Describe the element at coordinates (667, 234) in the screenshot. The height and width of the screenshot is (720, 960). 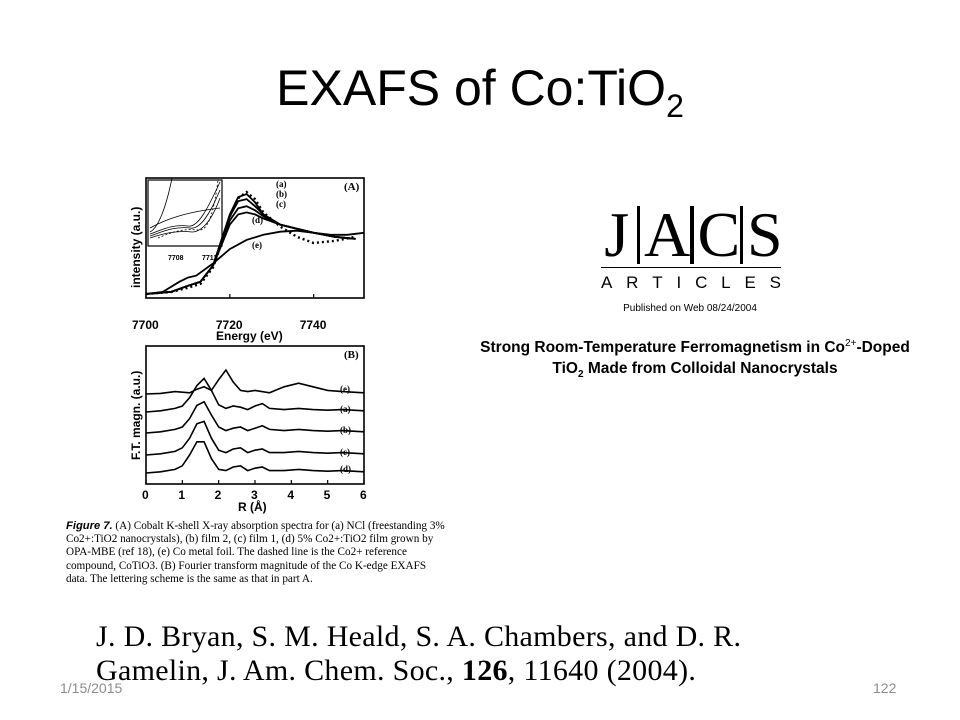
I see `jacs-letter: A` at that location.